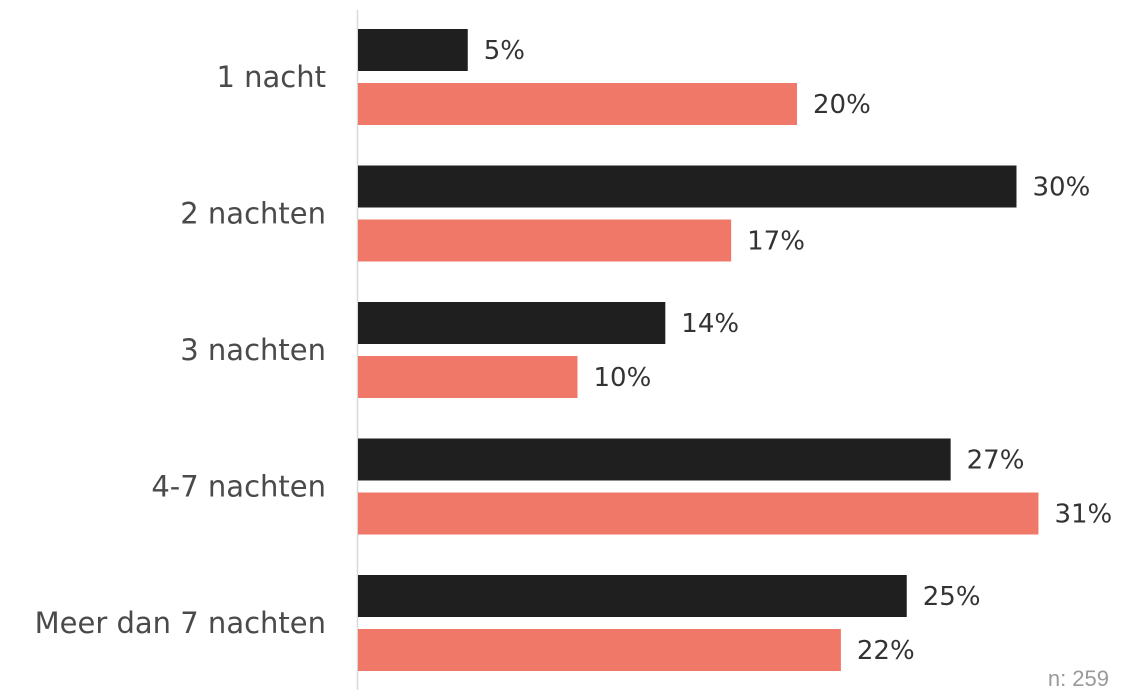 This screenshot has height=696, width=1125. What do you see at coordinates (710, 324) in the screenshot?
I see `data-label: 14%` at bounding box center [710, 324].